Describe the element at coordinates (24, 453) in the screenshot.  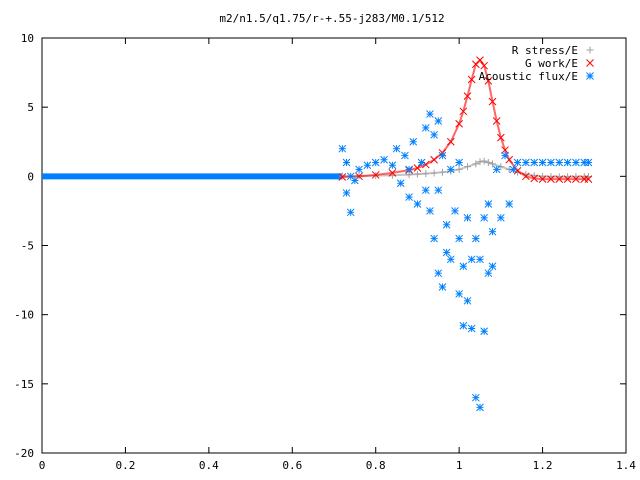
I see `y-tick-label: -20` at that location.